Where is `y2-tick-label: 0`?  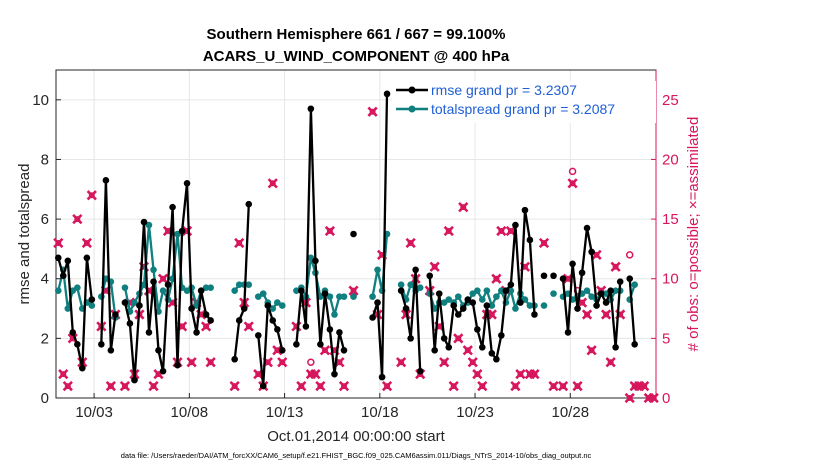 y2-tick-label: 0 is located at coordinates (666, 398).